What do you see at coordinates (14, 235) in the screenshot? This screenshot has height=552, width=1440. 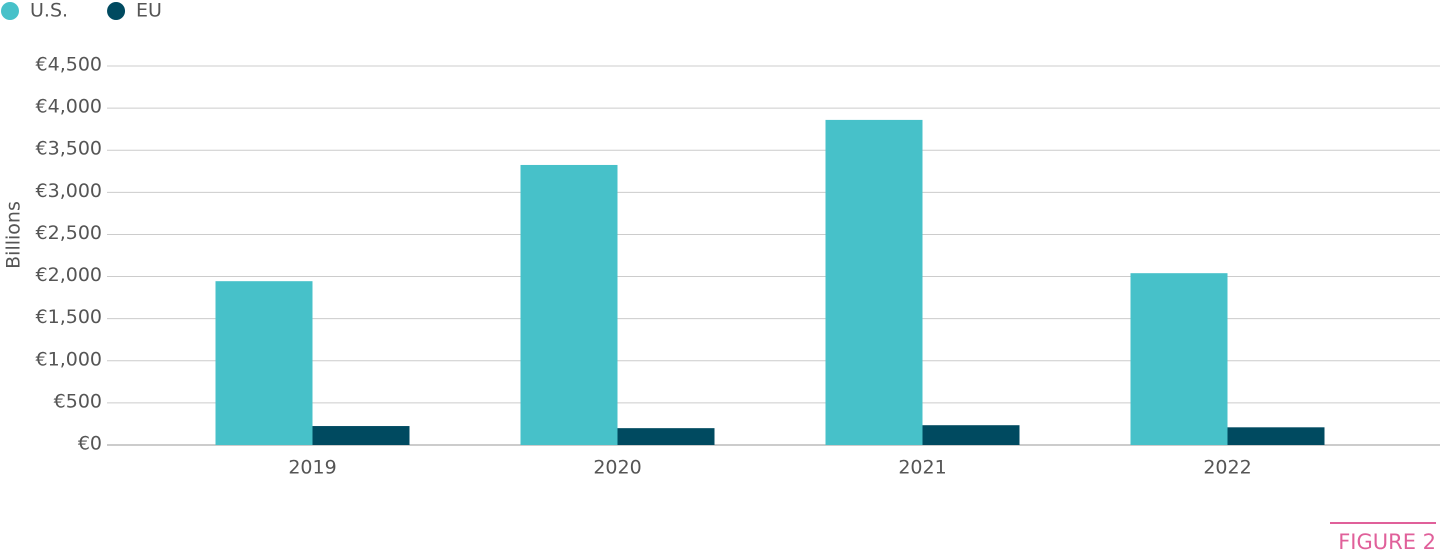 I see `y-axis-label: Billions` at bounding box center [14, 235].